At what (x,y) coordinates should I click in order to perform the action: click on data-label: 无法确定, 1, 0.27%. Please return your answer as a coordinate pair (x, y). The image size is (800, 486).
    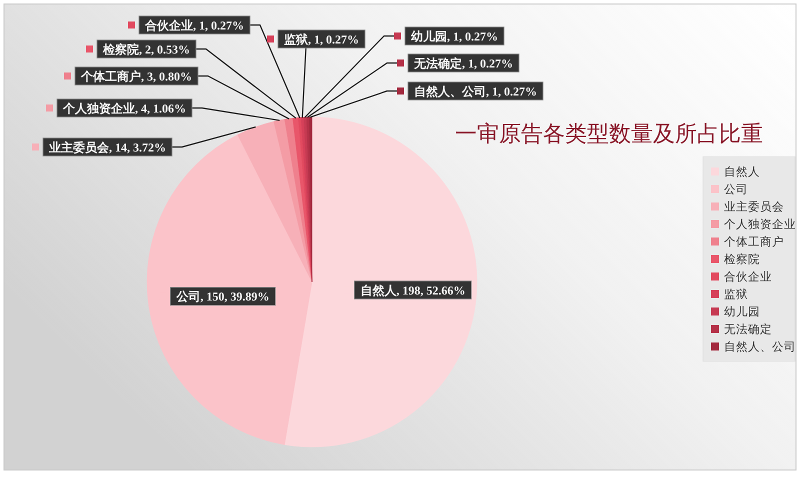
    Looking at the image, I should click on (463, 63).